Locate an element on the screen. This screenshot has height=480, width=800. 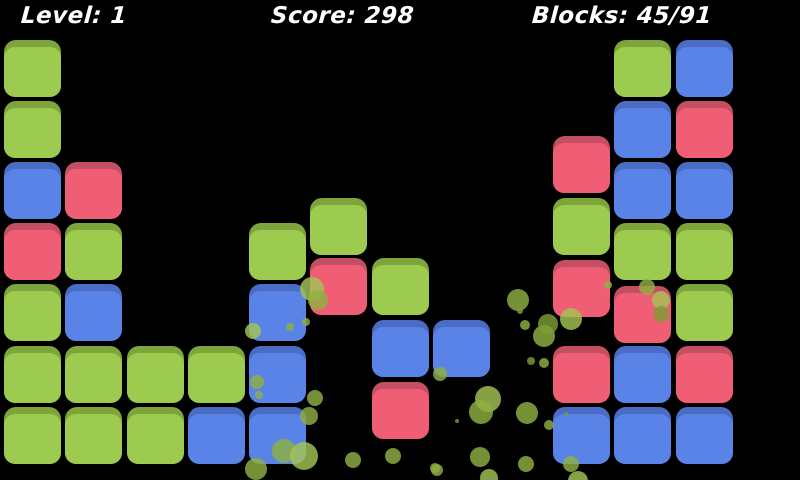
hud-bar: Level: 1 Score: 298 Blocks: 45/91 is located at coordinates (400, 18).